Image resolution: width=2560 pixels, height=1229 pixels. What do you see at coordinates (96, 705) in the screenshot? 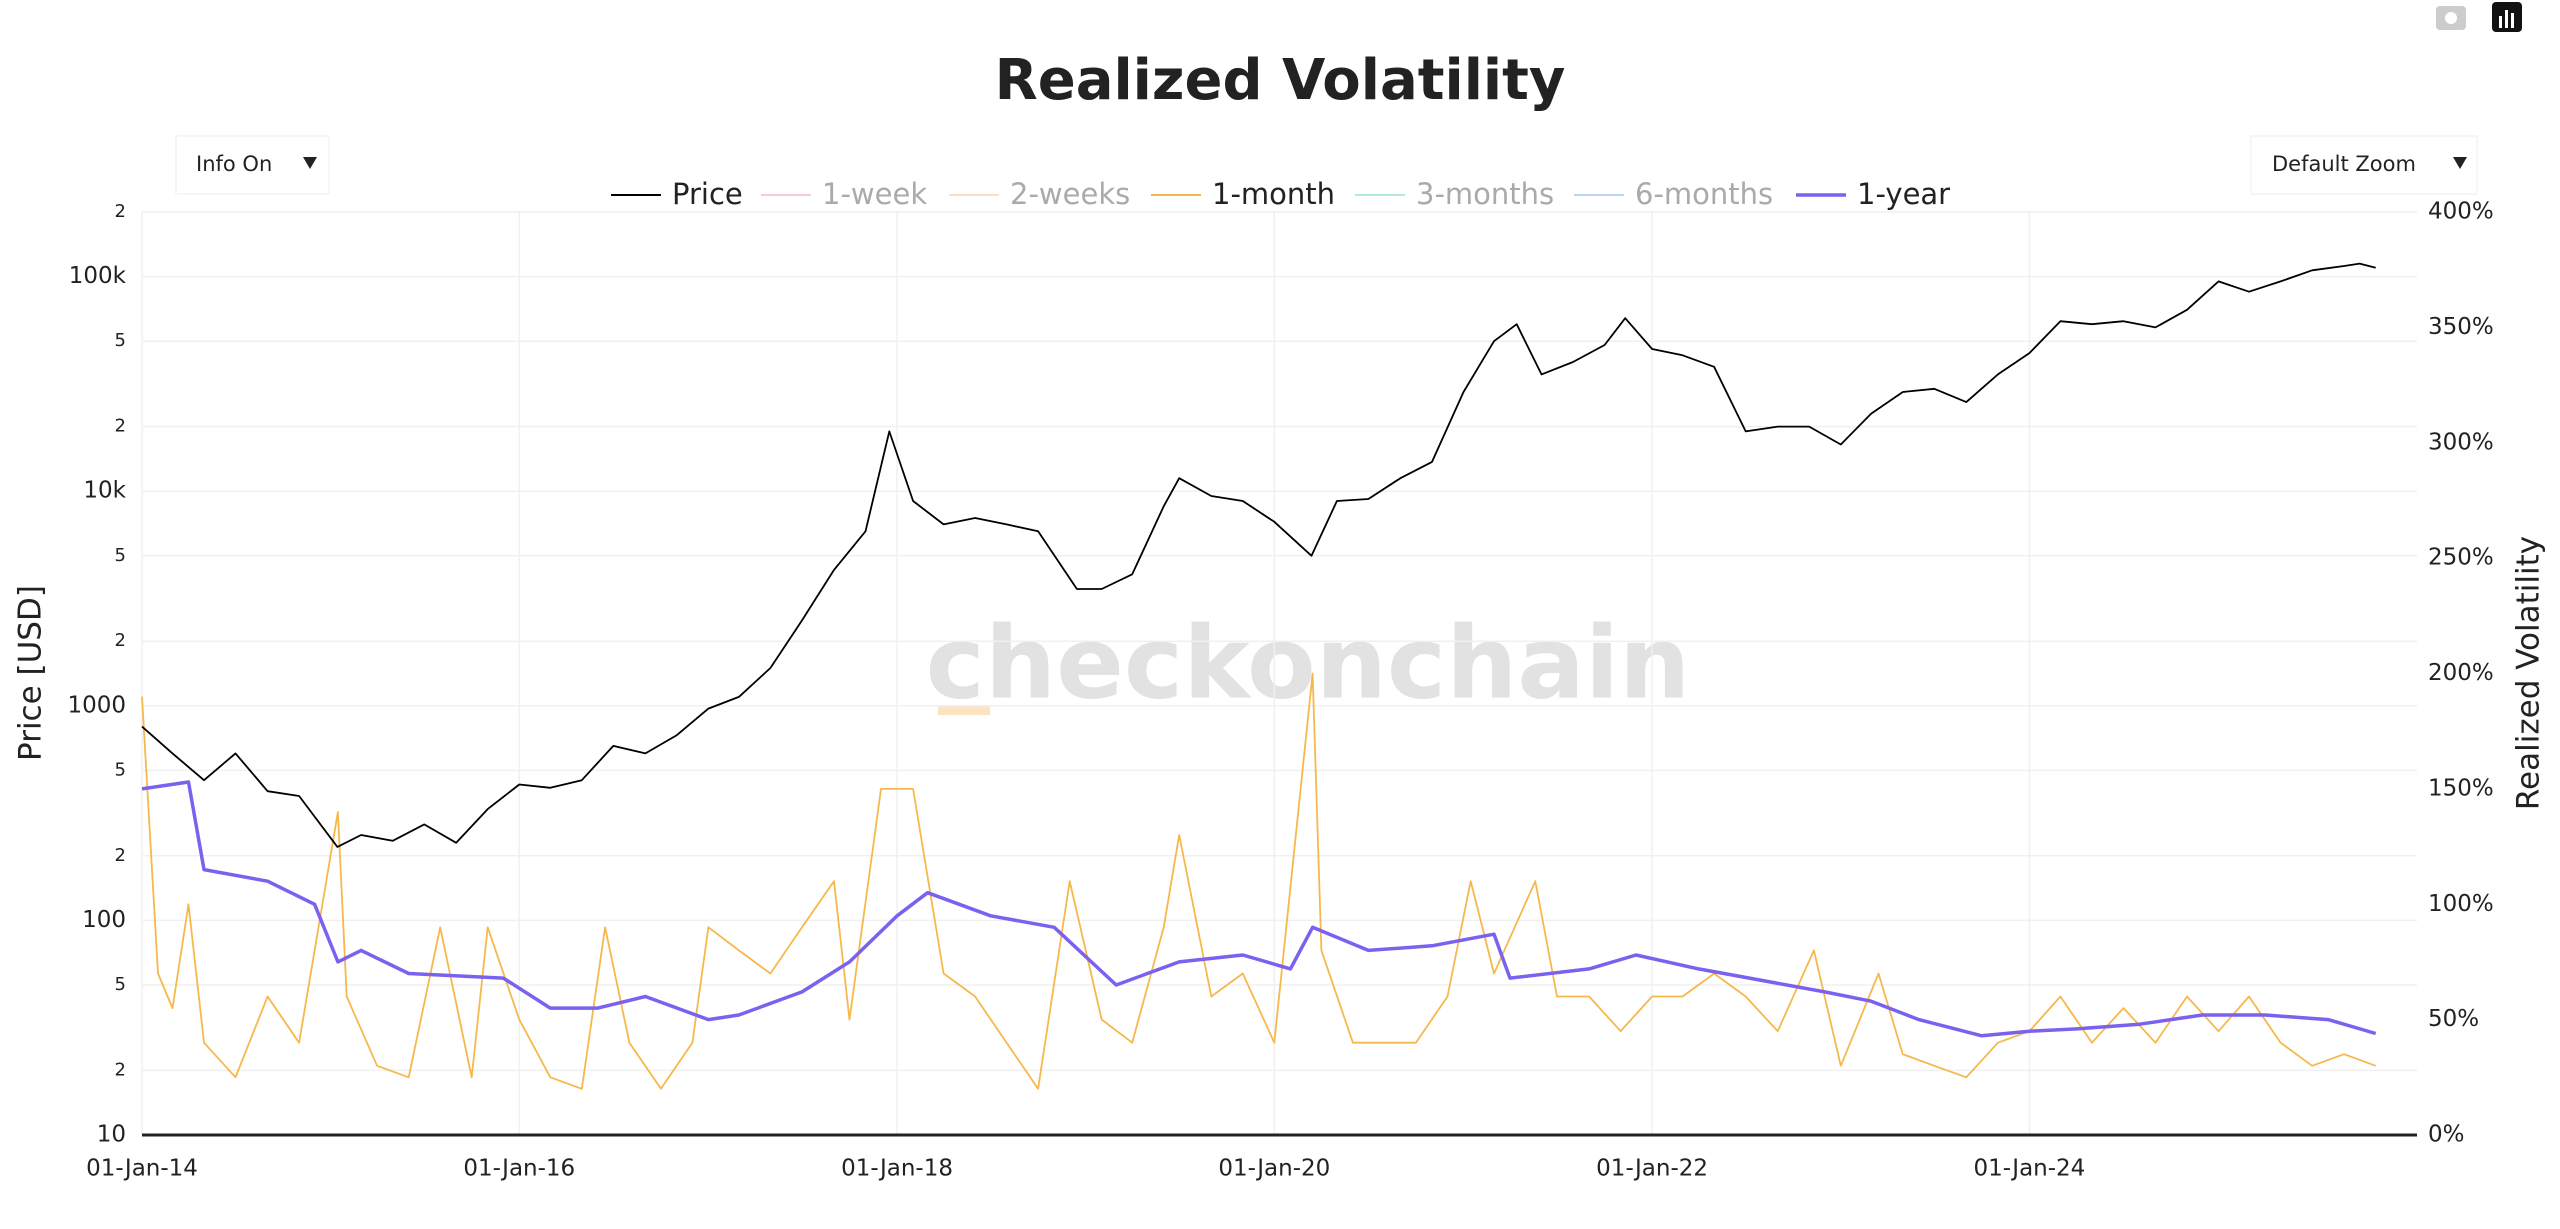
I see `y-tick-label: 1000` at bounding box center [96, 705].